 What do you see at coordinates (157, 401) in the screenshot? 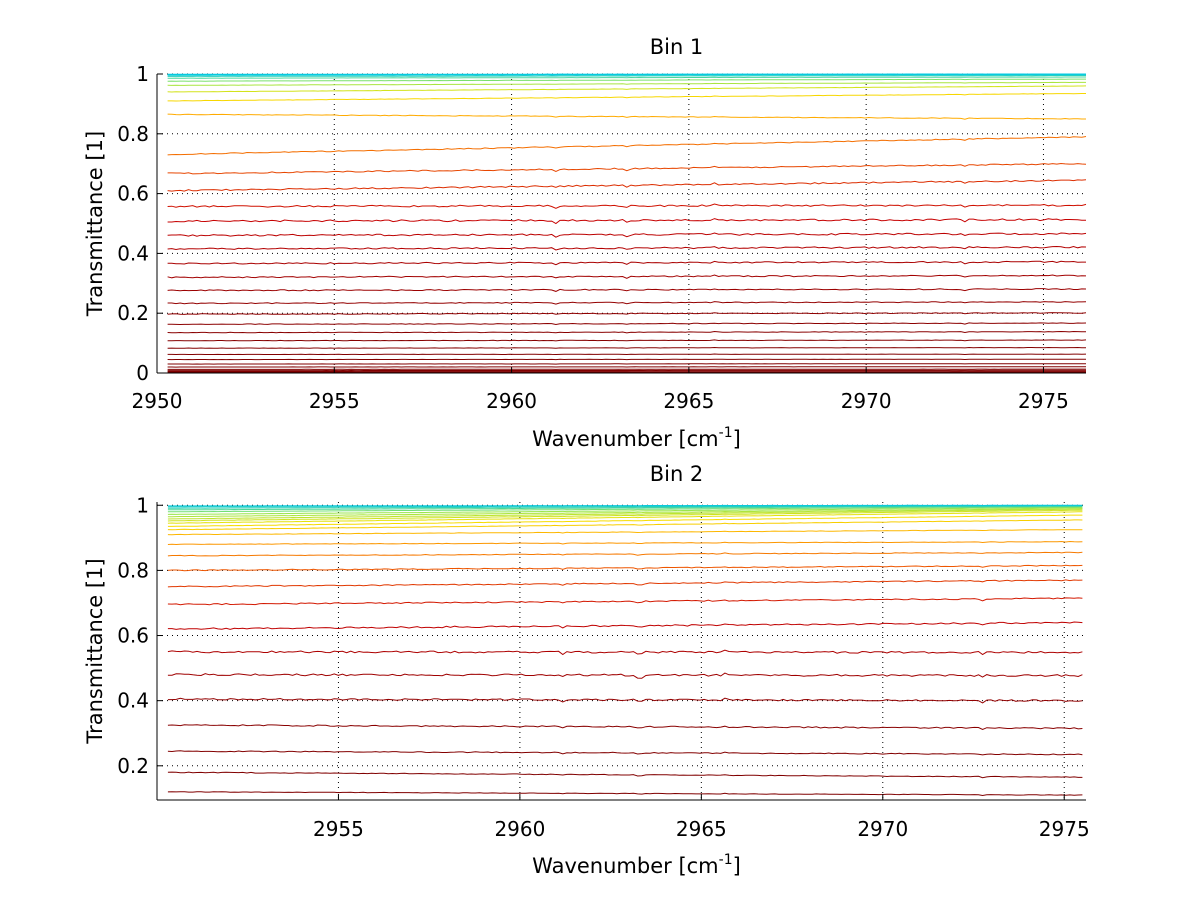
I see `x-tick-label: 2950` at bounding box center [157, 401].